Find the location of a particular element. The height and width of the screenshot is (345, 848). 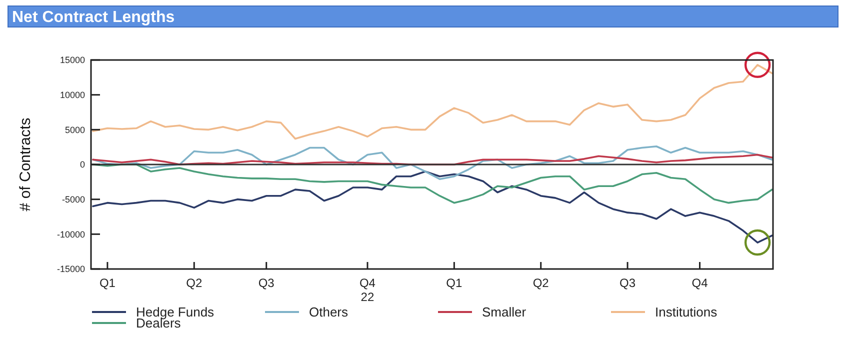

x-tick-label: Q4 is located at coordinates (700, 283).